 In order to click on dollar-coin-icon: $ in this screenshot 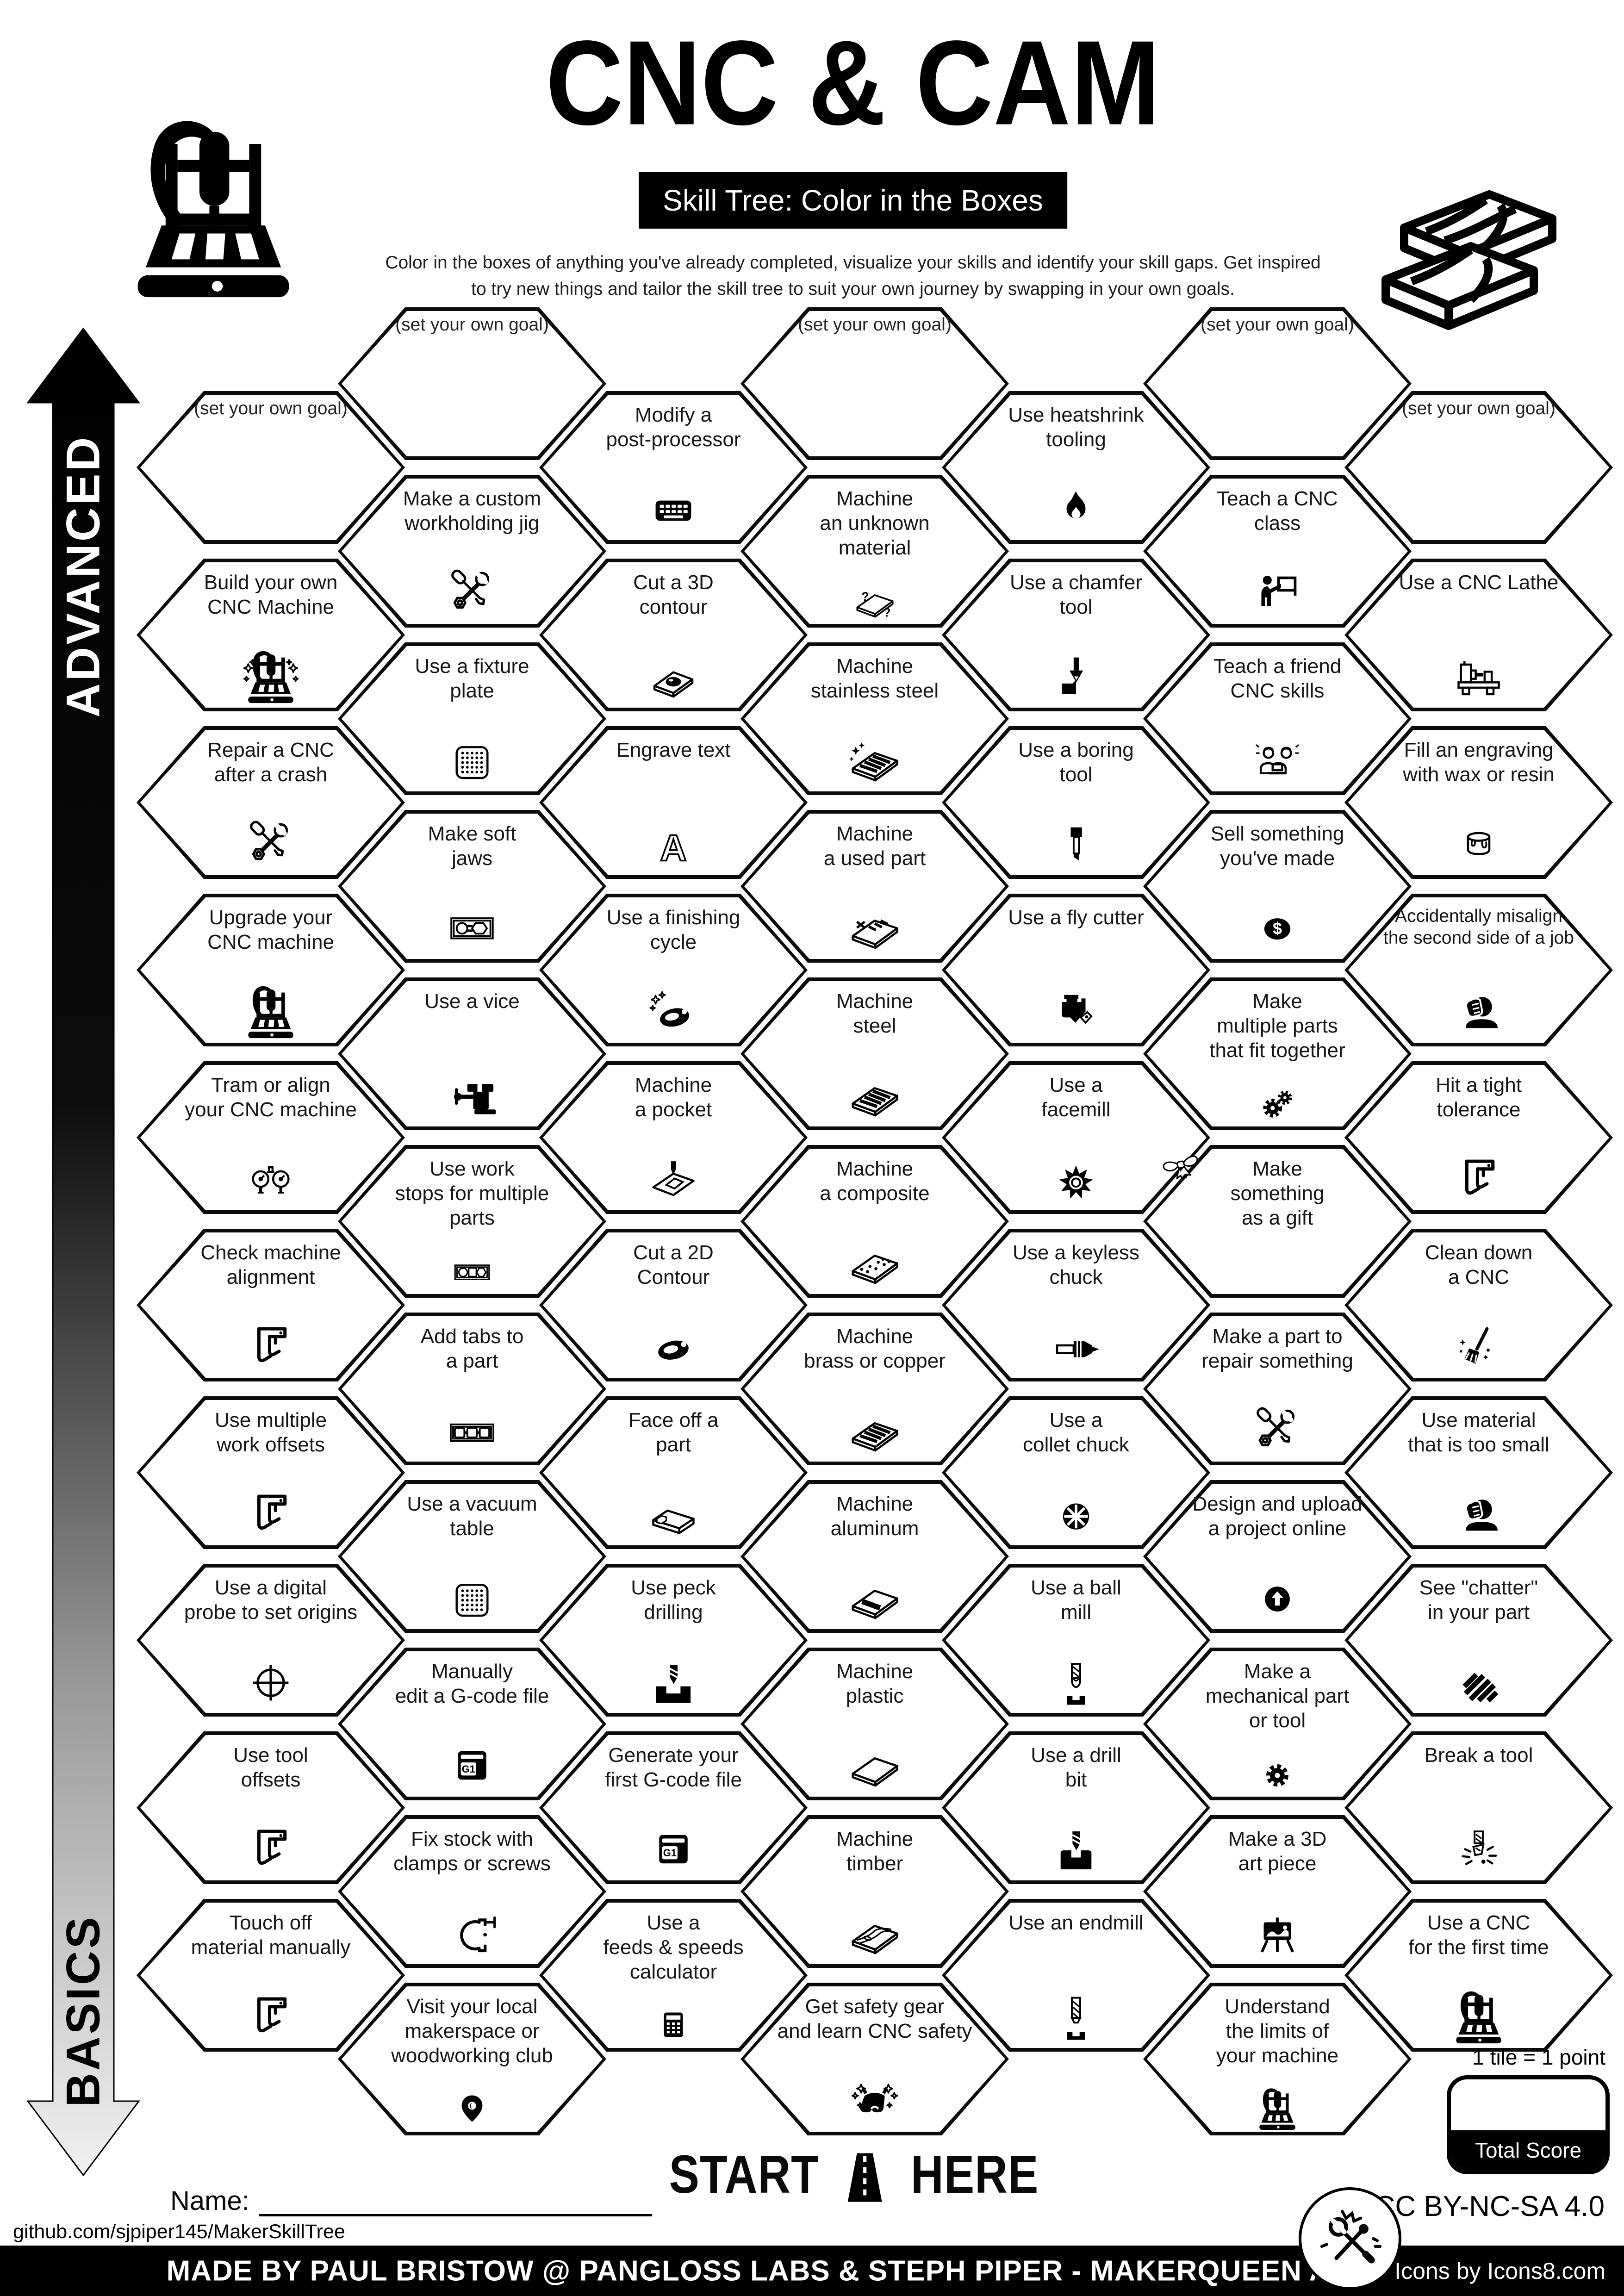, I will do `click(1277, 926)`.